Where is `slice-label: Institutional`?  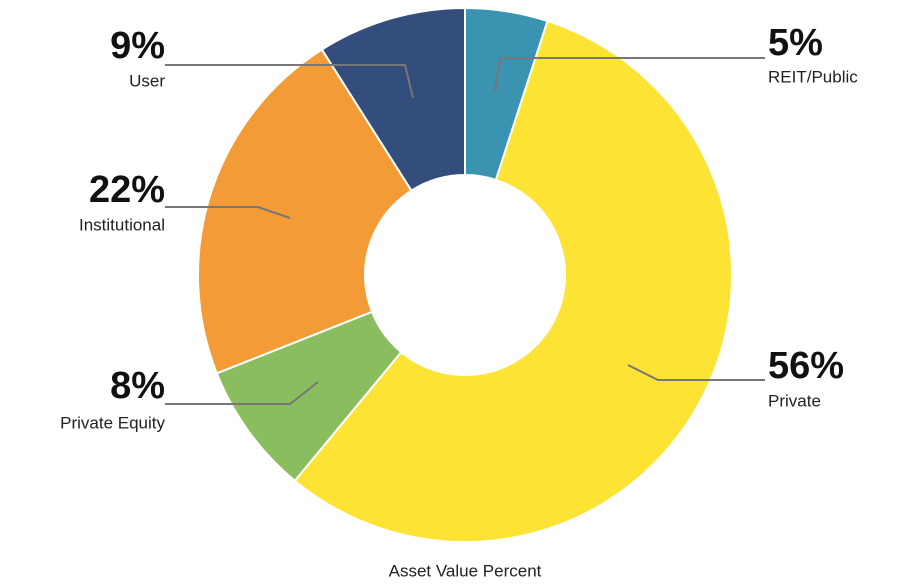
slice-label: Institutional is located at coordinates (122, 224).